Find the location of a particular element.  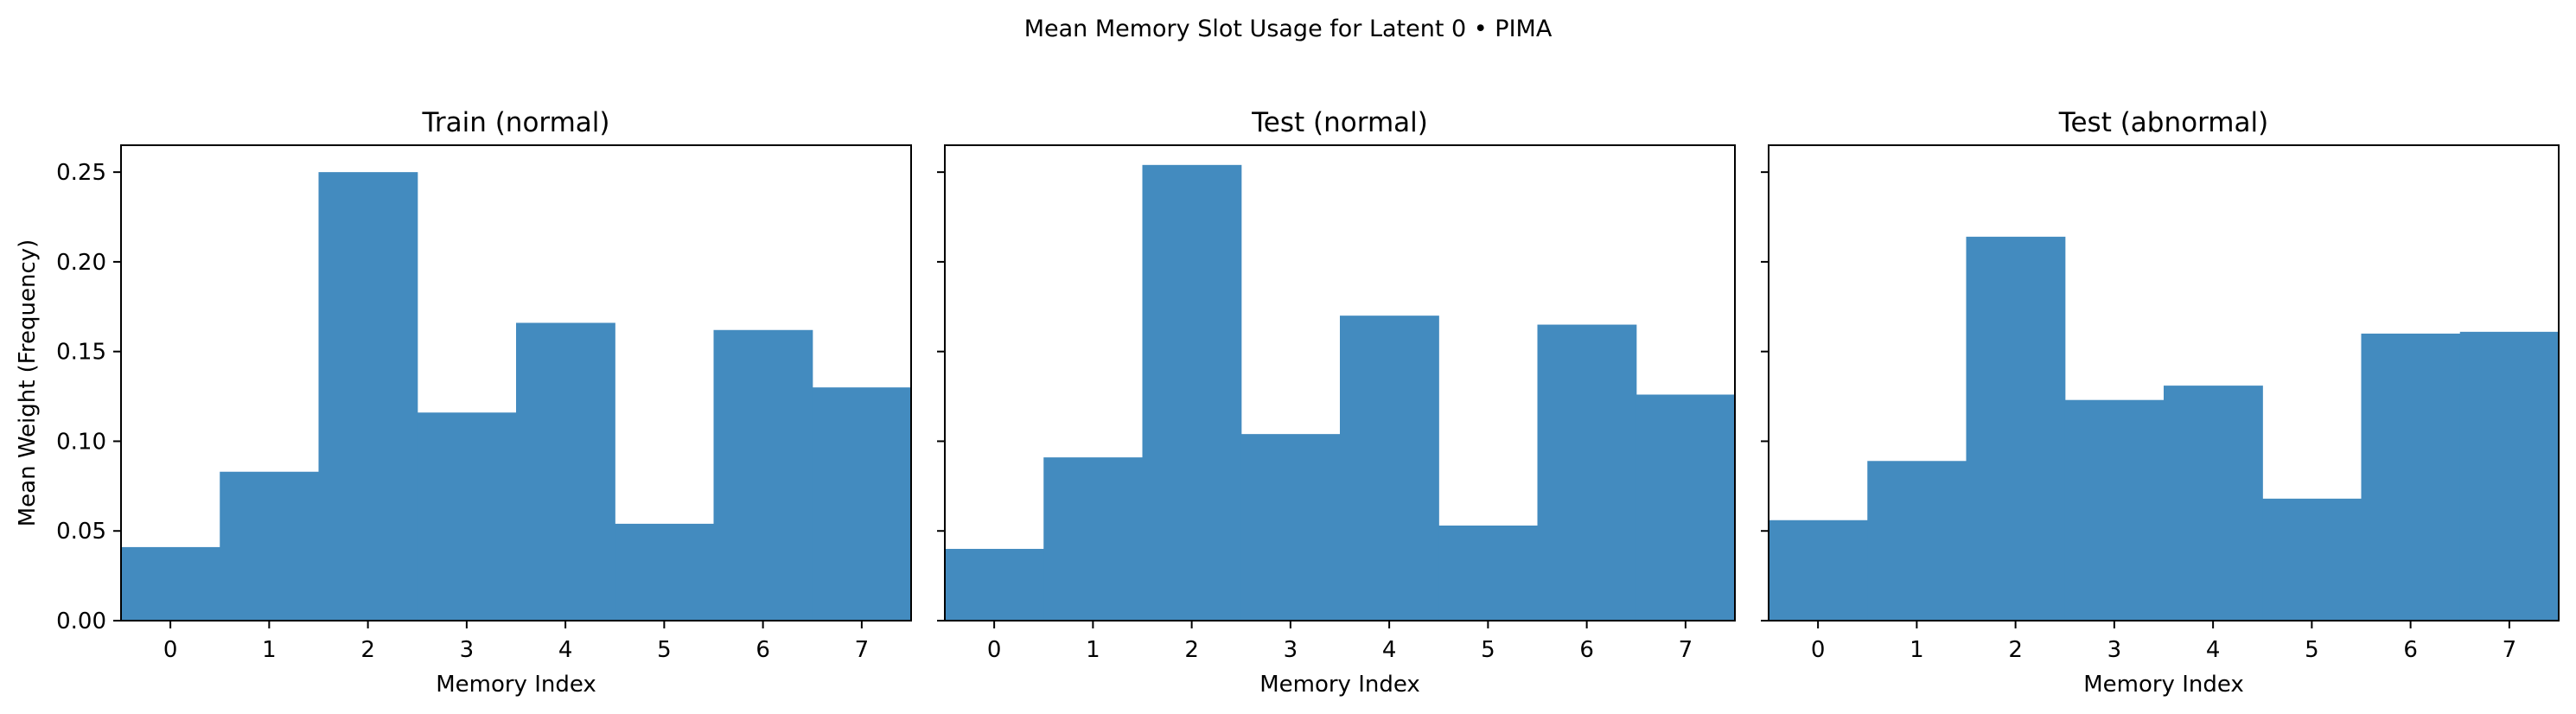

y-tick-label: 0.25 is located at coordinates (81, 173).